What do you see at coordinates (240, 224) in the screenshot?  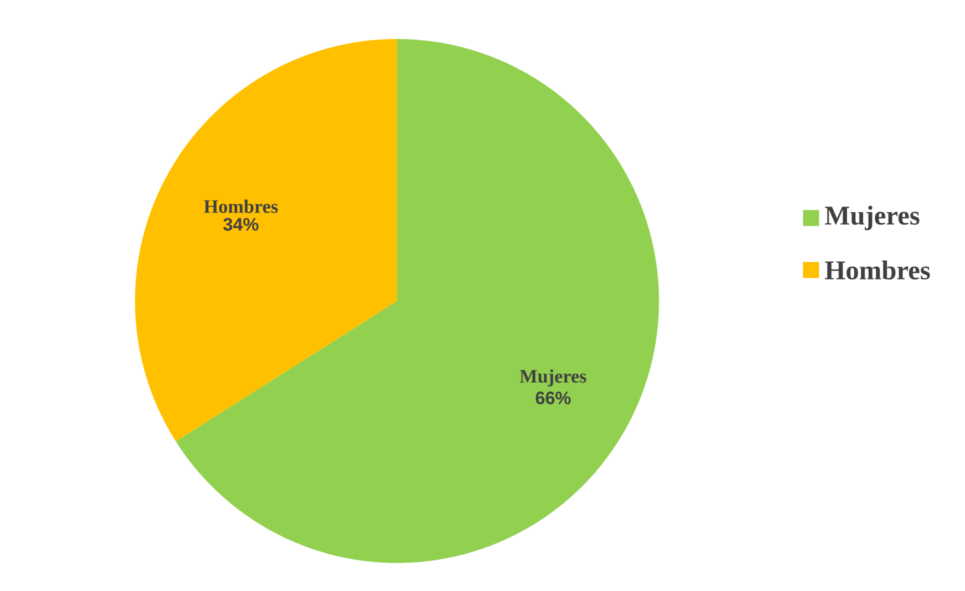 I see `data-label: 34%` at bounding box center [240, 224].